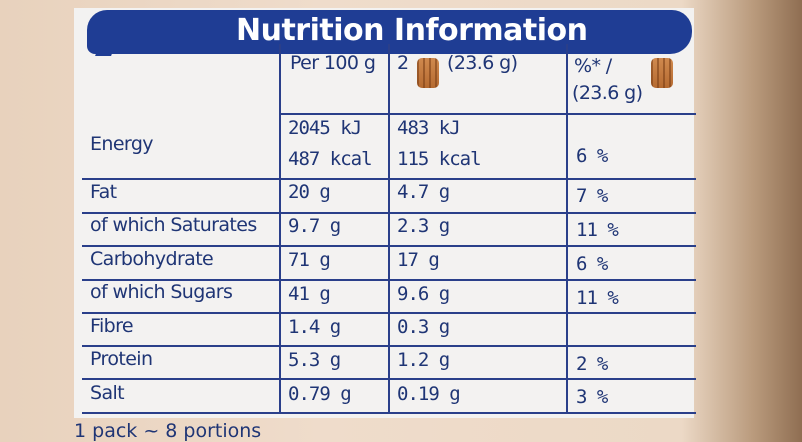 The height and width of the screenshot is (442, 802). Describe the element at coordinates (314, 327) in the screenshot. I see `cell-per100: 1.4 g` at that location.